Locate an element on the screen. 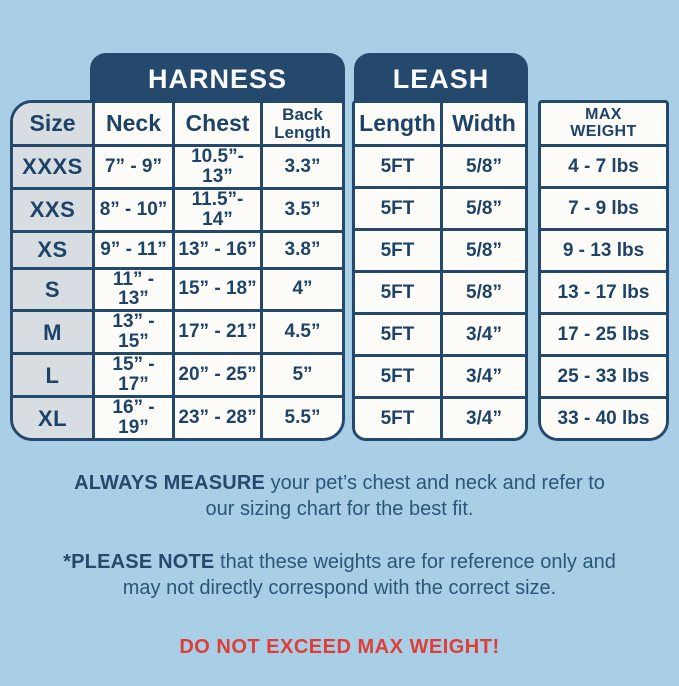 This screenshot has height=686, width=679. size-cell: XXS is located at coordinates (52, 208).